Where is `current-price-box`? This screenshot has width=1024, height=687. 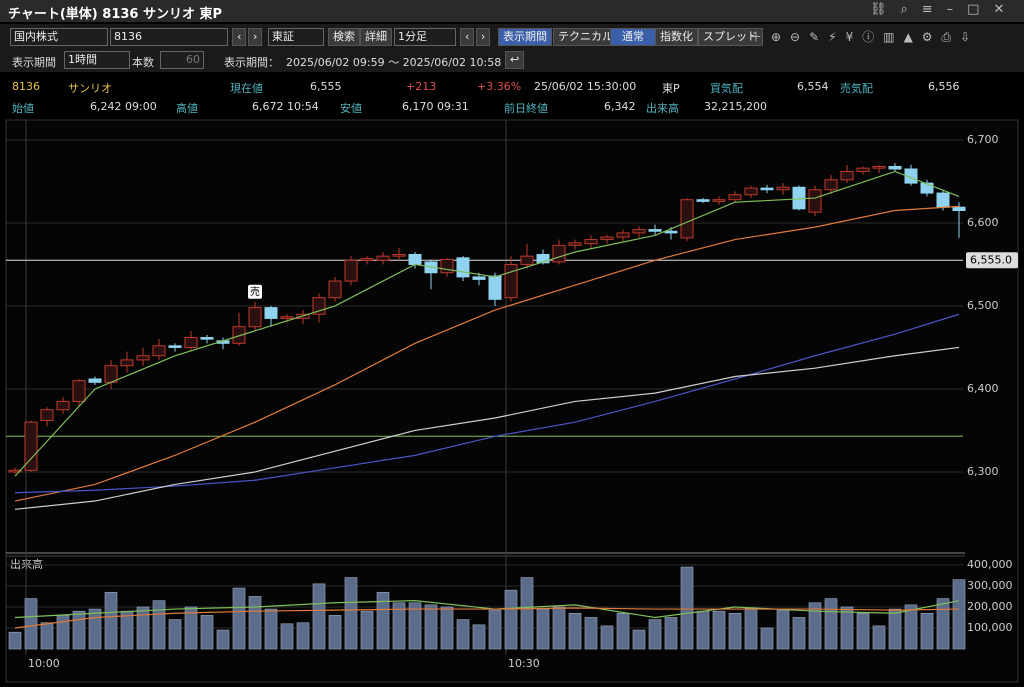 current-price-box is located at coordinates (992, 260).